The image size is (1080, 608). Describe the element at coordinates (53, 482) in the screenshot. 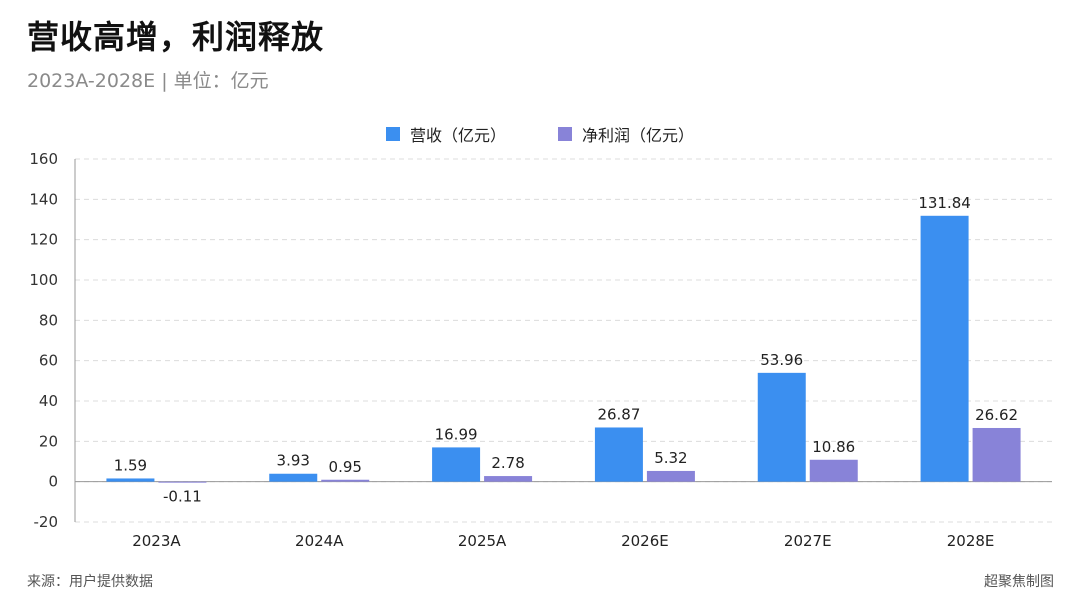

I see `y-tick-label: 0` at that location.